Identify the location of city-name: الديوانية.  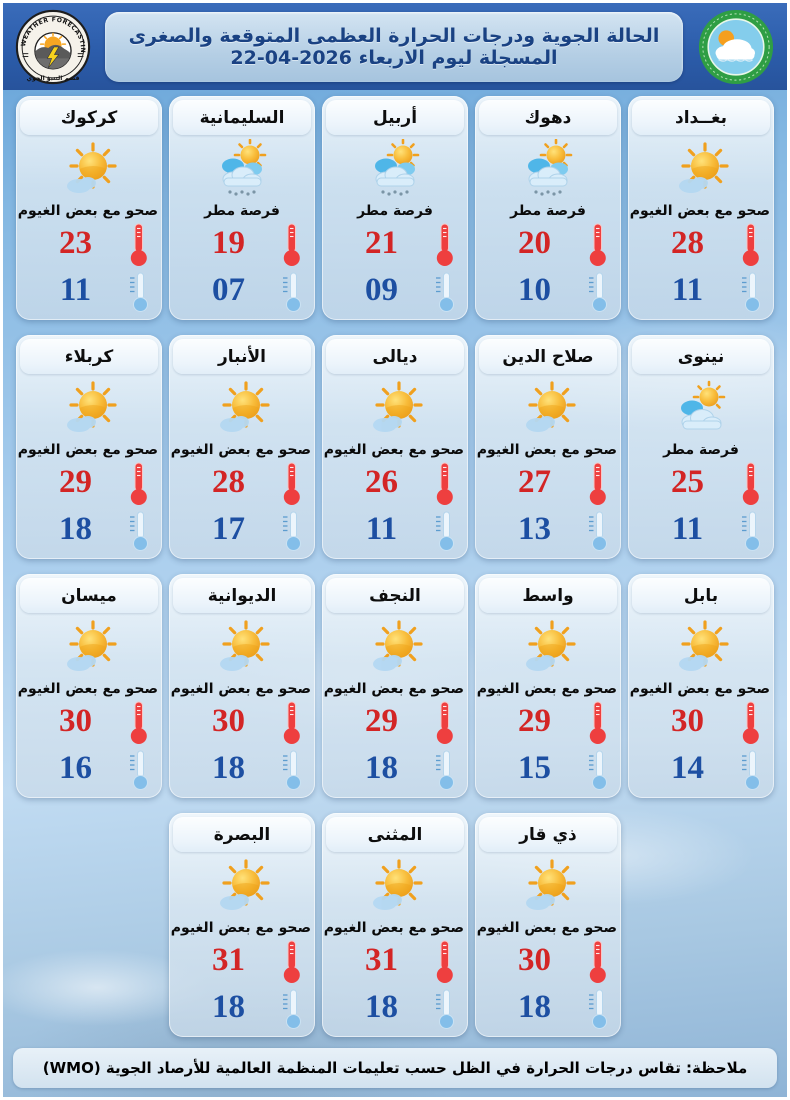
(242, 595).